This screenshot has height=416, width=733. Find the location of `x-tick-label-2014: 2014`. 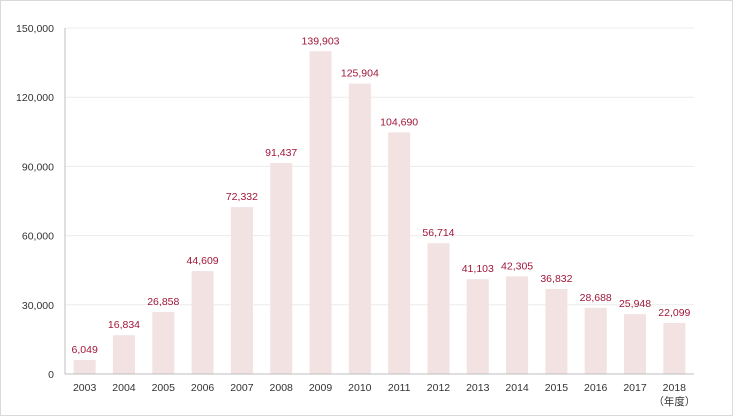

x-tick-label-2014: 2014 is located at coordinates (517, 388).